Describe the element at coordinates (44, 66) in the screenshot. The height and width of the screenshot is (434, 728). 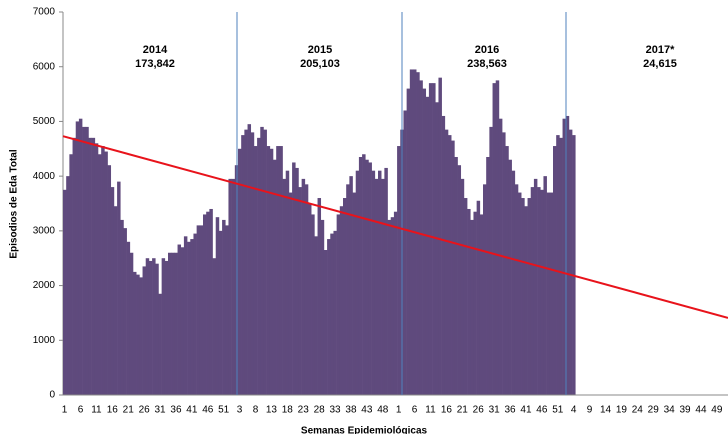
I see `y-tick-label: 6000` at that location.